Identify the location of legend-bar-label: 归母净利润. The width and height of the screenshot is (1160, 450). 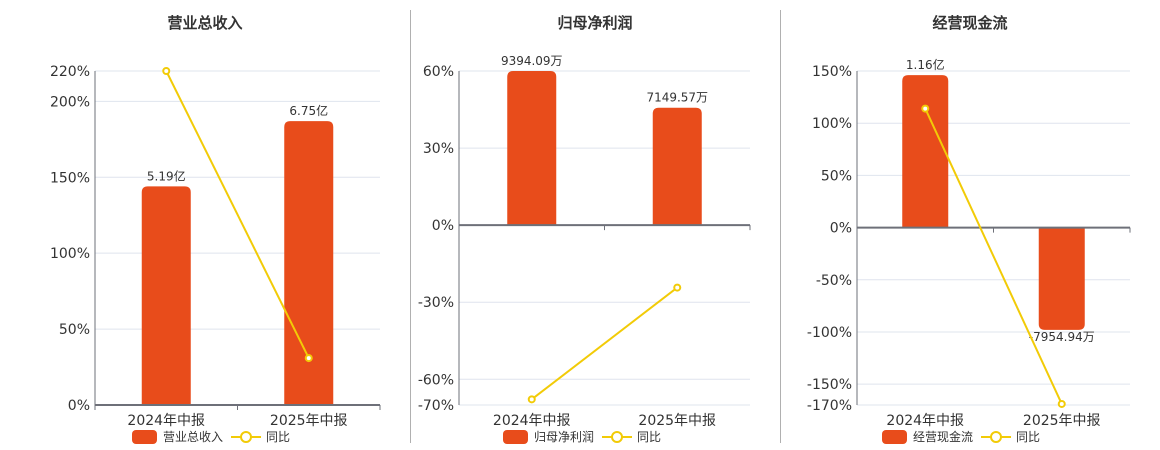
(564, 437).